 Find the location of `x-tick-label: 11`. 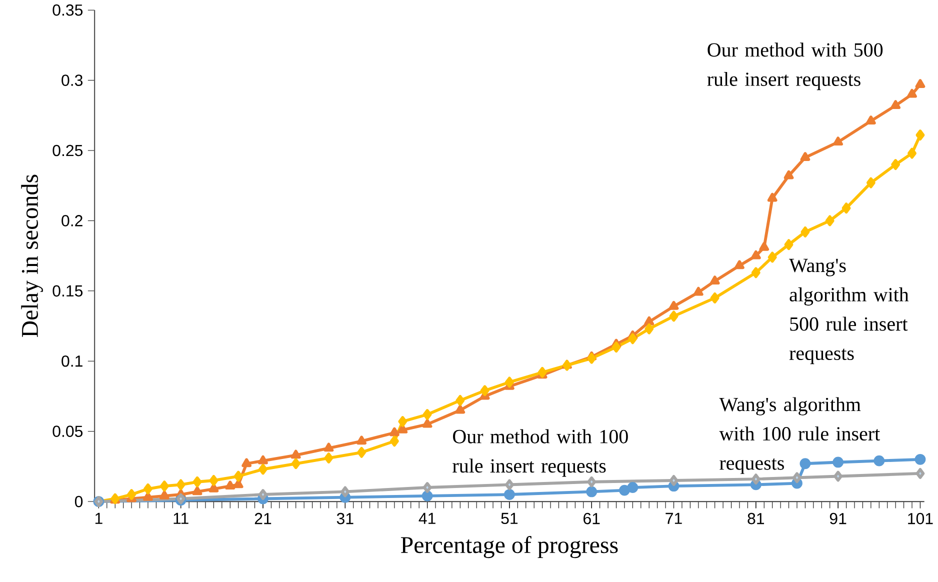

x-tick-label: 11 is located at coordinates (181, 518).